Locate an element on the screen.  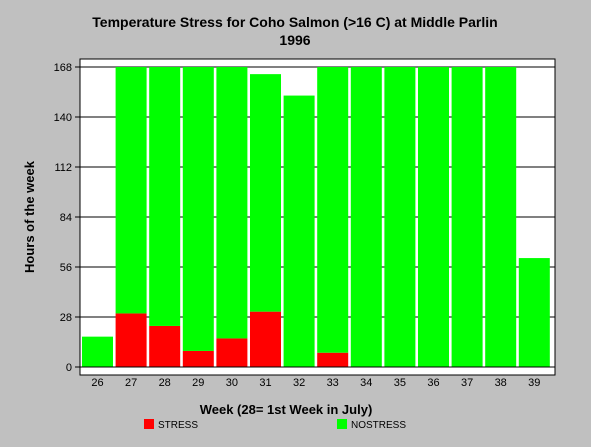
x-tick-label-29: 29 is located at coordinates (198, 383).